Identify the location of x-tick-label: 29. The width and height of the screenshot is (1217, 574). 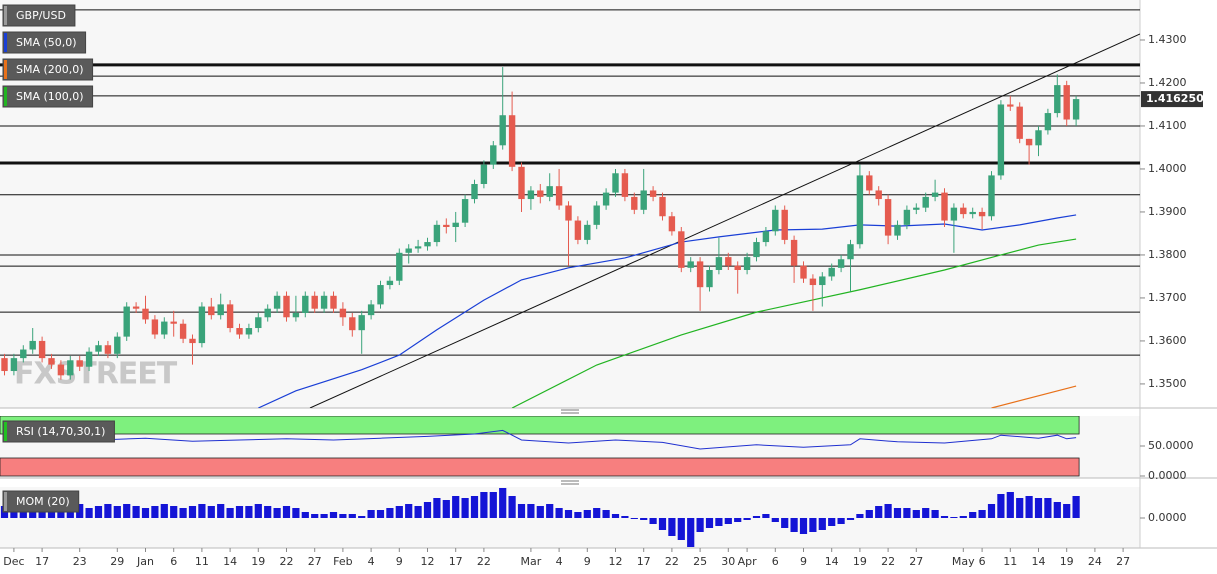
(117, 561).